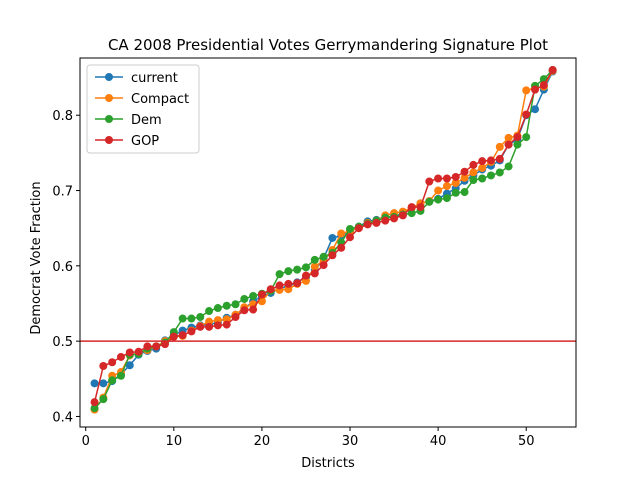 This screenshot has width=640, height=480. Describe the element at coordinates (160, 99) in the screenshot. I see `legend-label: Compact` at that location.